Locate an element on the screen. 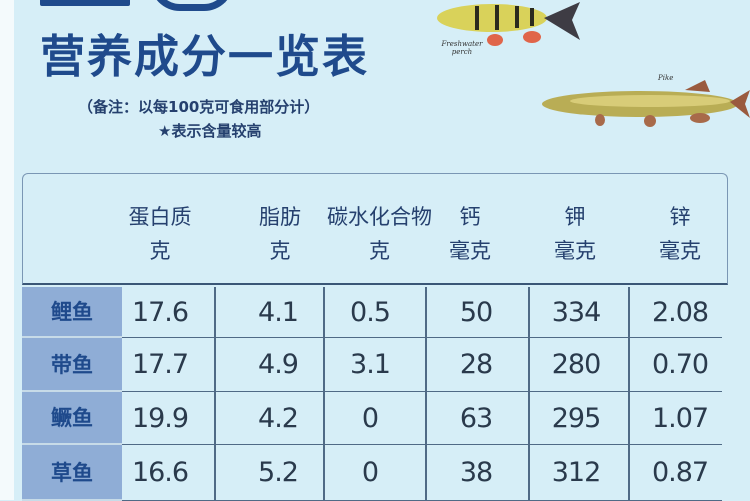  table-cell: 4.1 is located at coordinates (278, 312).